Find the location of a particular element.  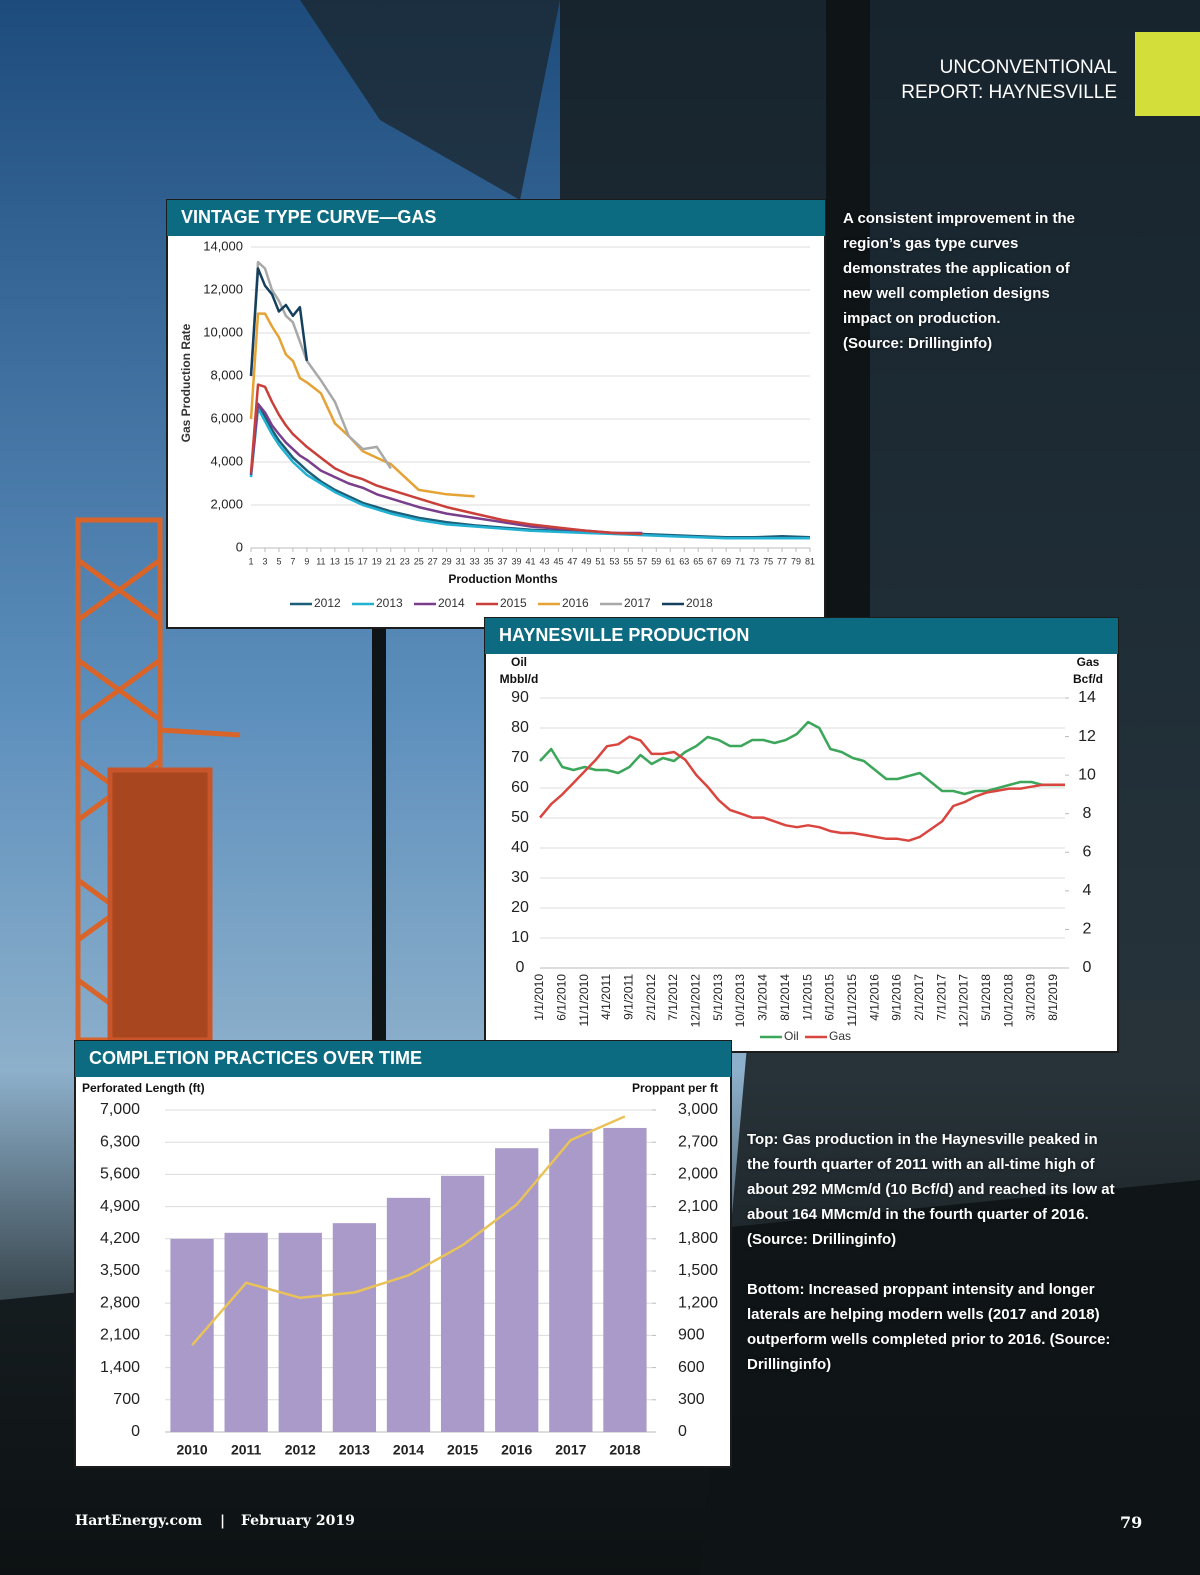

x-tick-label: 69 is located at coordinates (726, 561).